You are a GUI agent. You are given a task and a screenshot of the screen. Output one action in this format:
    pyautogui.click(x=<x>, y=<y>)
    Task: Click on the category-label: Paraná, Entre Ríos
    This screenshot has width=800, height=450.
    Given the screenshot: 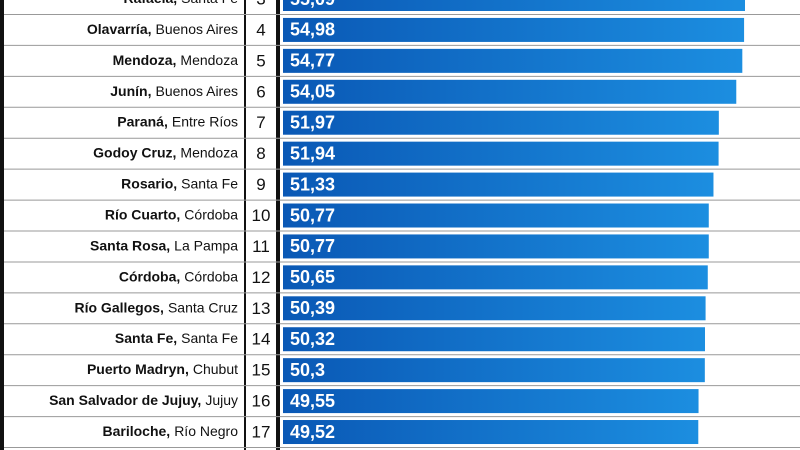 What is the action you would take?
    pyautogui.click(x=177, y=121)
    